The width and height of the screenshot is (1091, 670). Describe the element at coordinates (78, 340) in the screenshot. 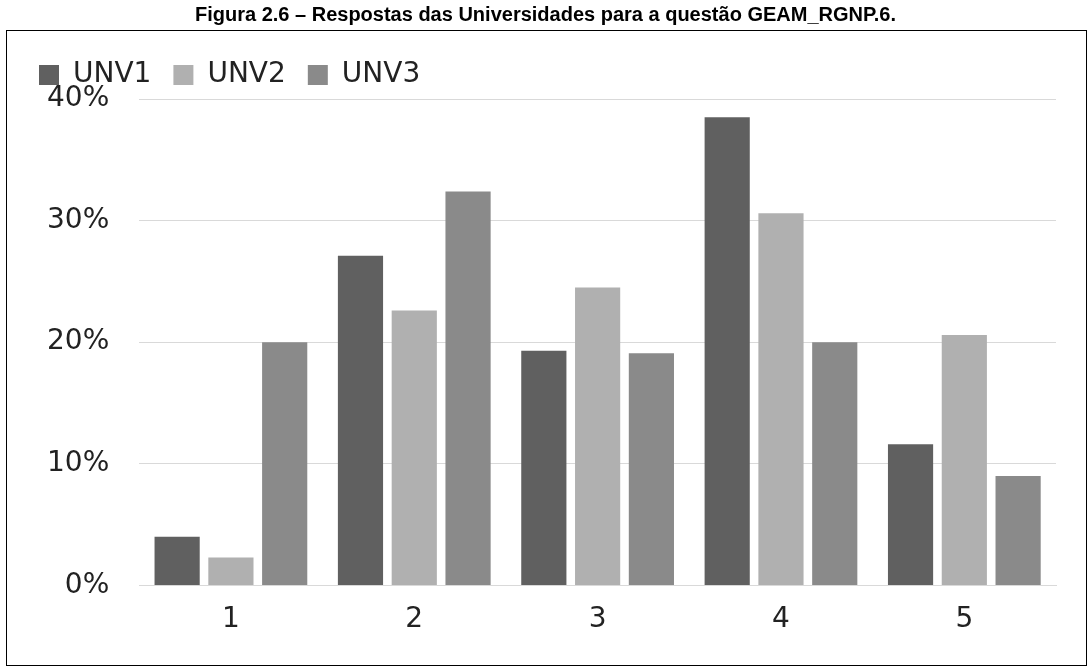

I see `y-tick-label: 20%` at that location.